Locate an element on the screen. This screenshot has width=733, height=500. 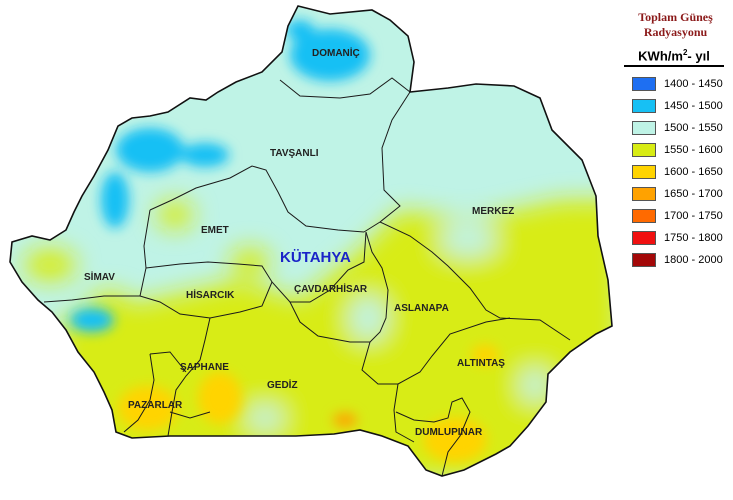
legend-row: 1550 - 1600 is located at coordinates (682, 150).